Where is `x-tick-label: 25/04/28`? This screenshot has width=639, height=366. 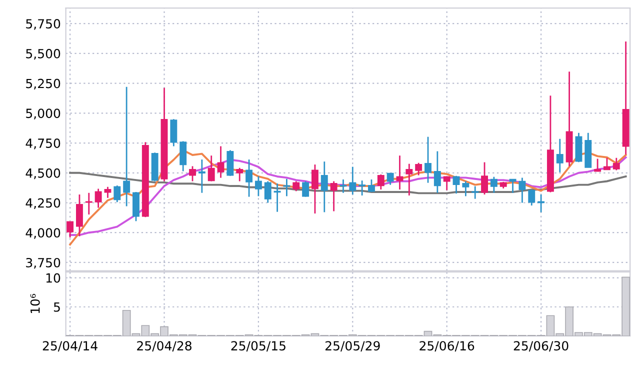
x-tick-label: 25/04/28 is located at coordinates (164, 346).